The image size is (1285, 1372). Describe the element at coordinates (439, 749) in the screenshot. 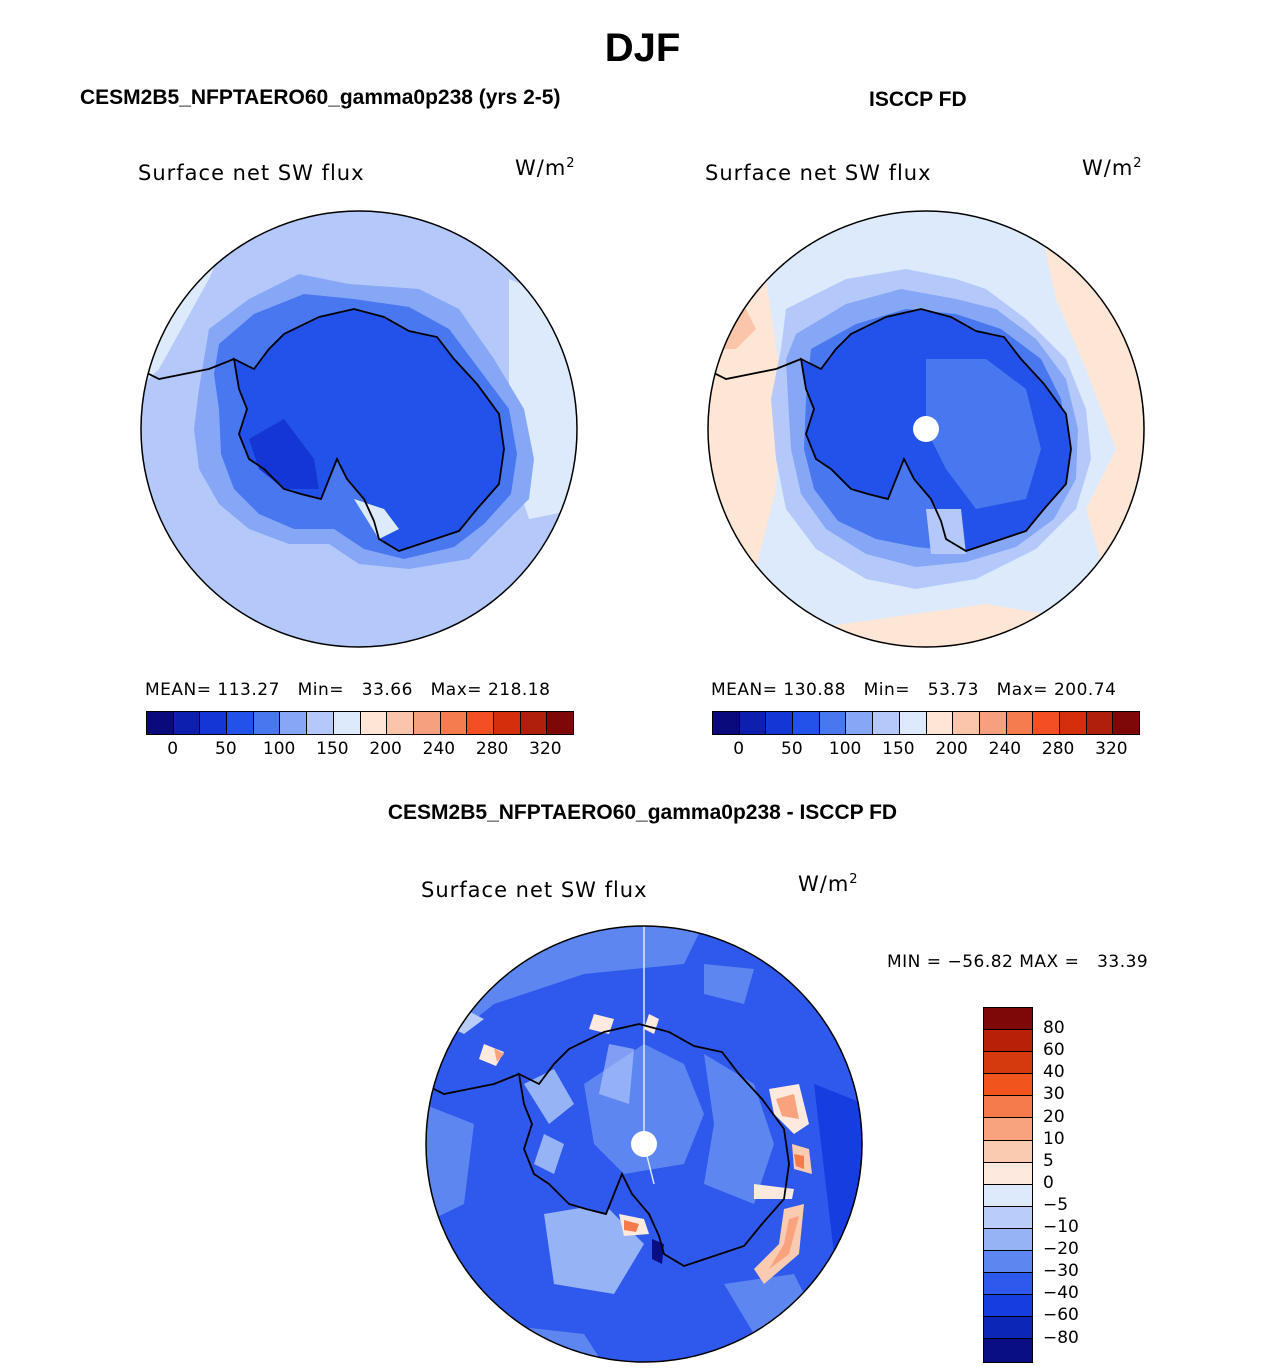

I see `model-colorbar-tick-label: 240` at that location.